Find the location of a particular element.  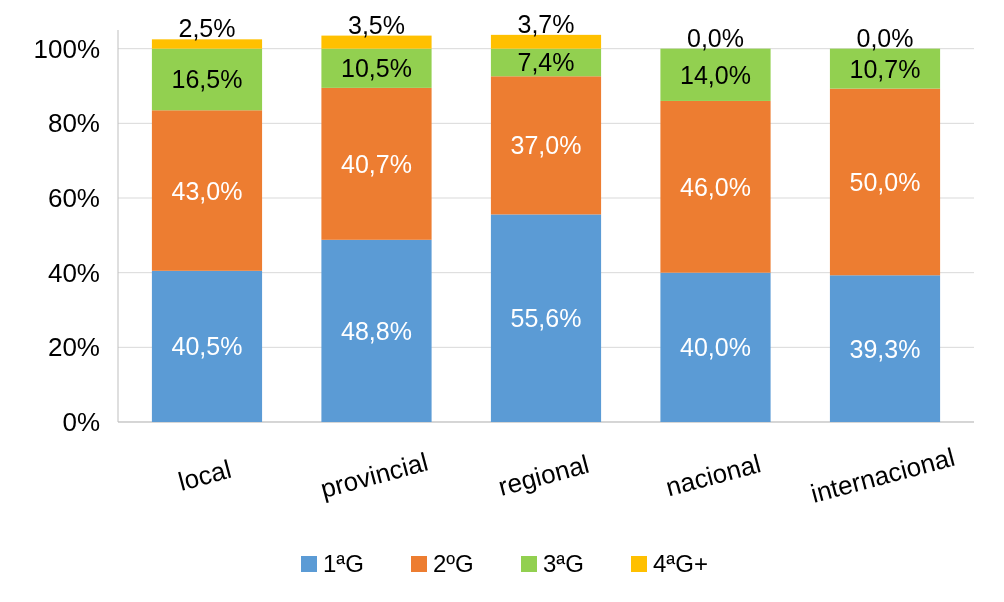

data-label: 40,0% is located at coordinates (715, 347).